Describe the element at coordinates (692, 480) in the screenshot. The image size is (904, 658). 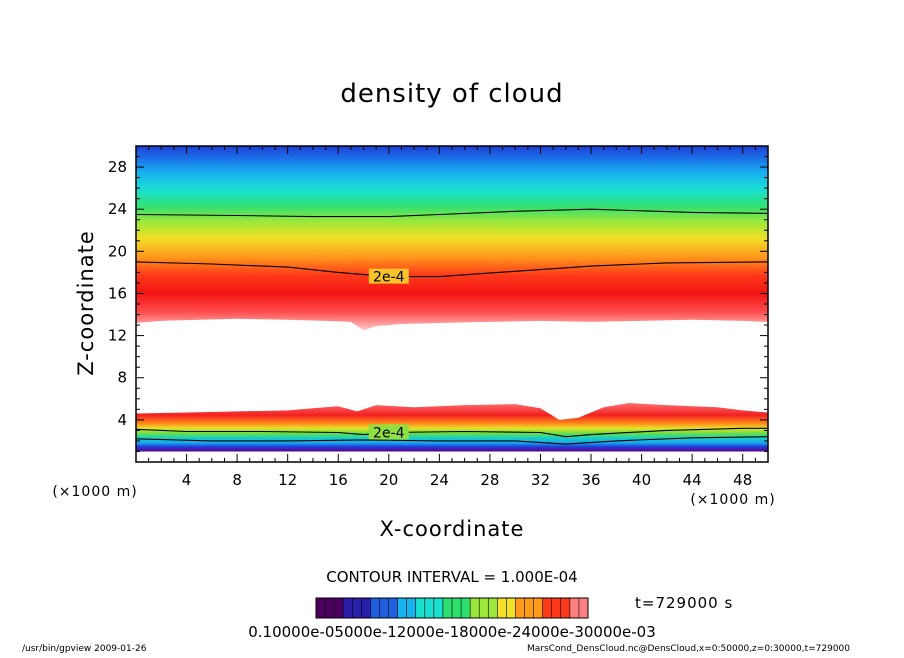
I see `x-tick-label: 44` at that location.